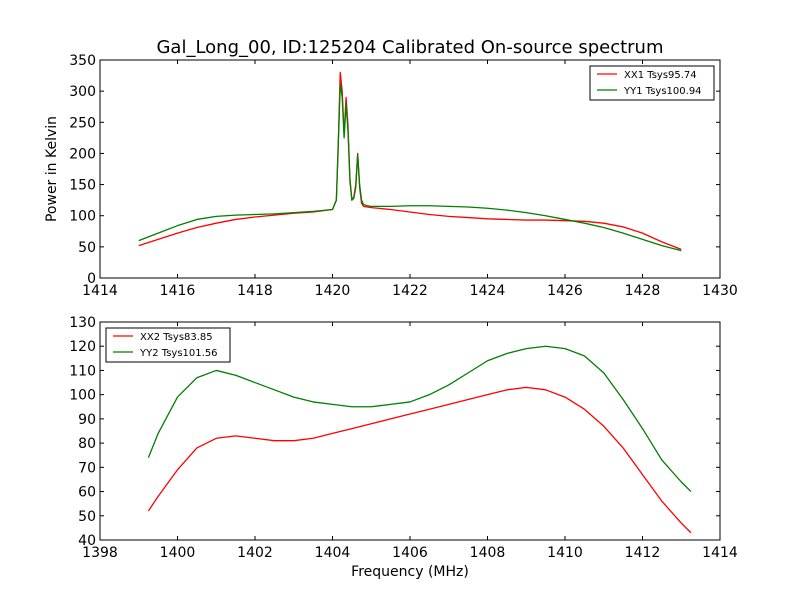 The height and width of the screenshot is (600, 800). I want to click on top-y-tick-label: 50, so click(87, 248).